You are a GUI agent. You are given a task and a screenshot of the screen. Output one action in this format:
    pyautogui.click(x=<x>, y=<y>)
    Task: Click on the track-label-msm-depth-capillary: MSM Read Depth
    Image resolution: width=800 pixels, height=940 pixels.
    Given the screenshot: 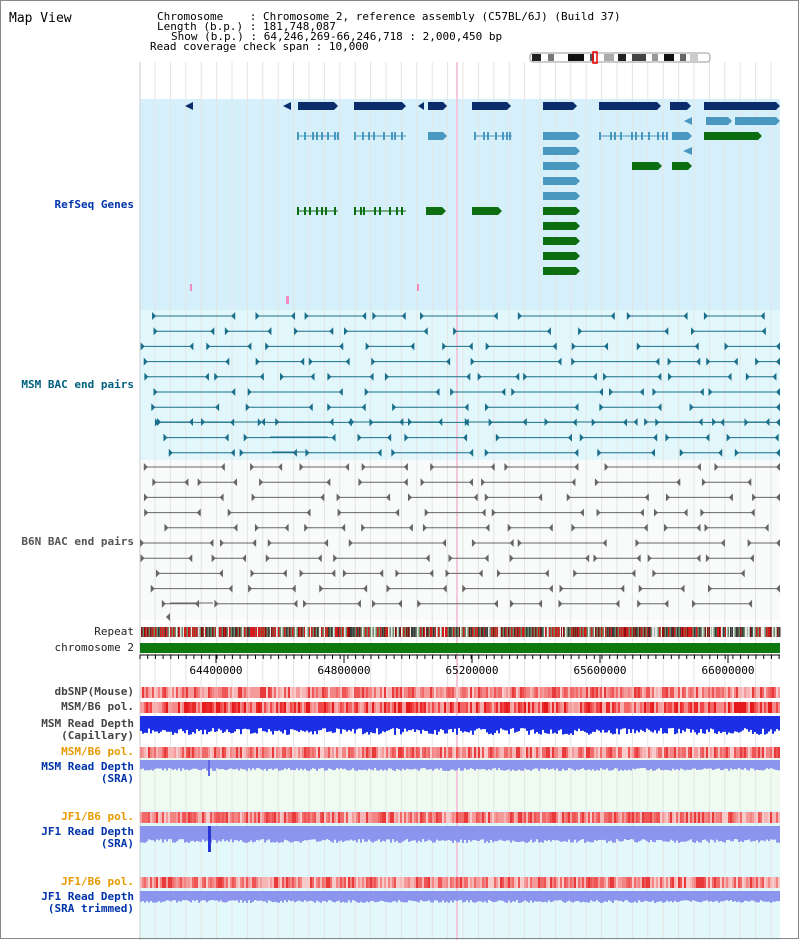 What is the action you would take?
    pyautogui.click(x=87, y=723)
    